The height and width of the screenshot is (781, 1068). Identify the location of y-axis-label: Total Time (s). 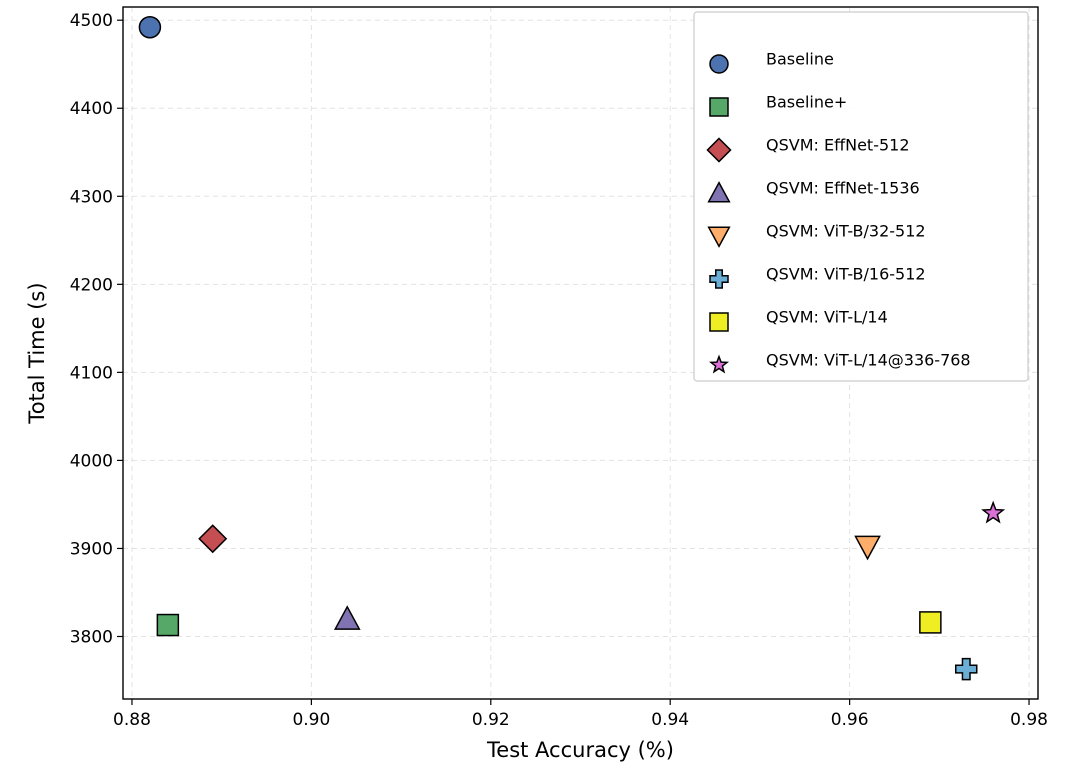
(37, 353).